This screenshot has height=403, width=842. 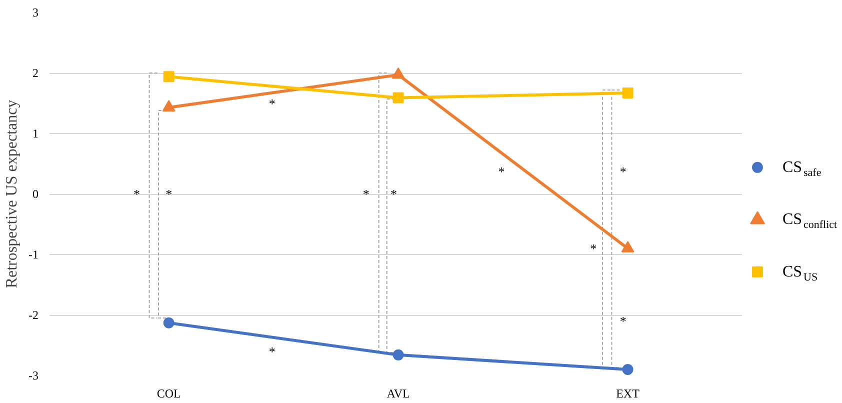 I want to click on y-tick-label: -3, so click(x=33, y=375).